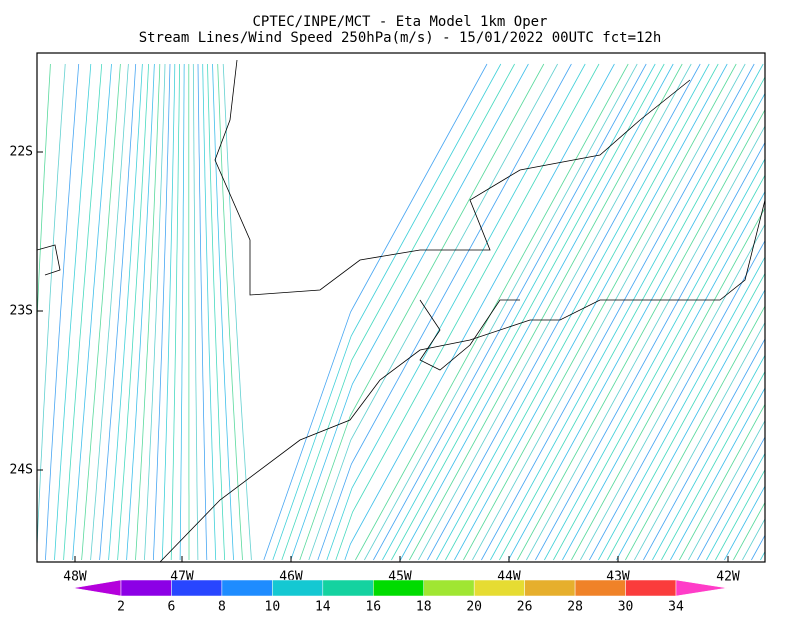  Describe the element at coordinates (474, 607) in the screenshot. I see `colorbar-label: 20` at that location.